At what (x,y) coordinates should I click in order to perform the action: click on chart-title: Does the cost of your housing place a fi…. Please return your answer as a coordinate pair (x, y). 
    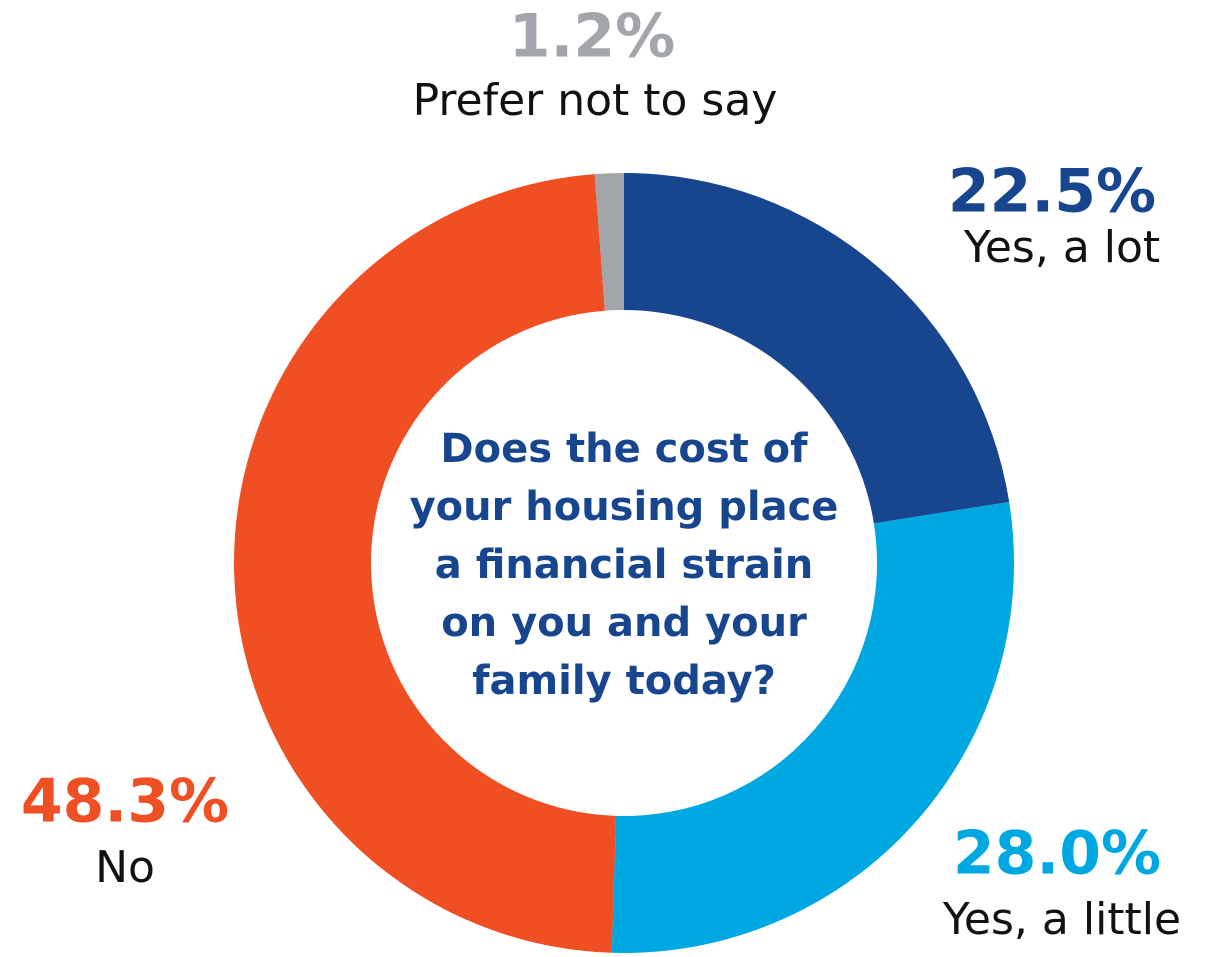
    Looking at the image, I should click on (624, 565).